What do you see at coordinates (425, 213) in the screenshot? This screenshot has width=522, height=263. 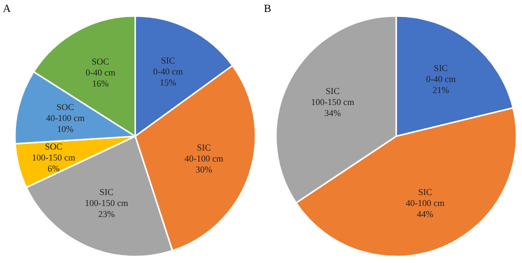 I see `data-label: 44%` at bounding box center [425, 213].